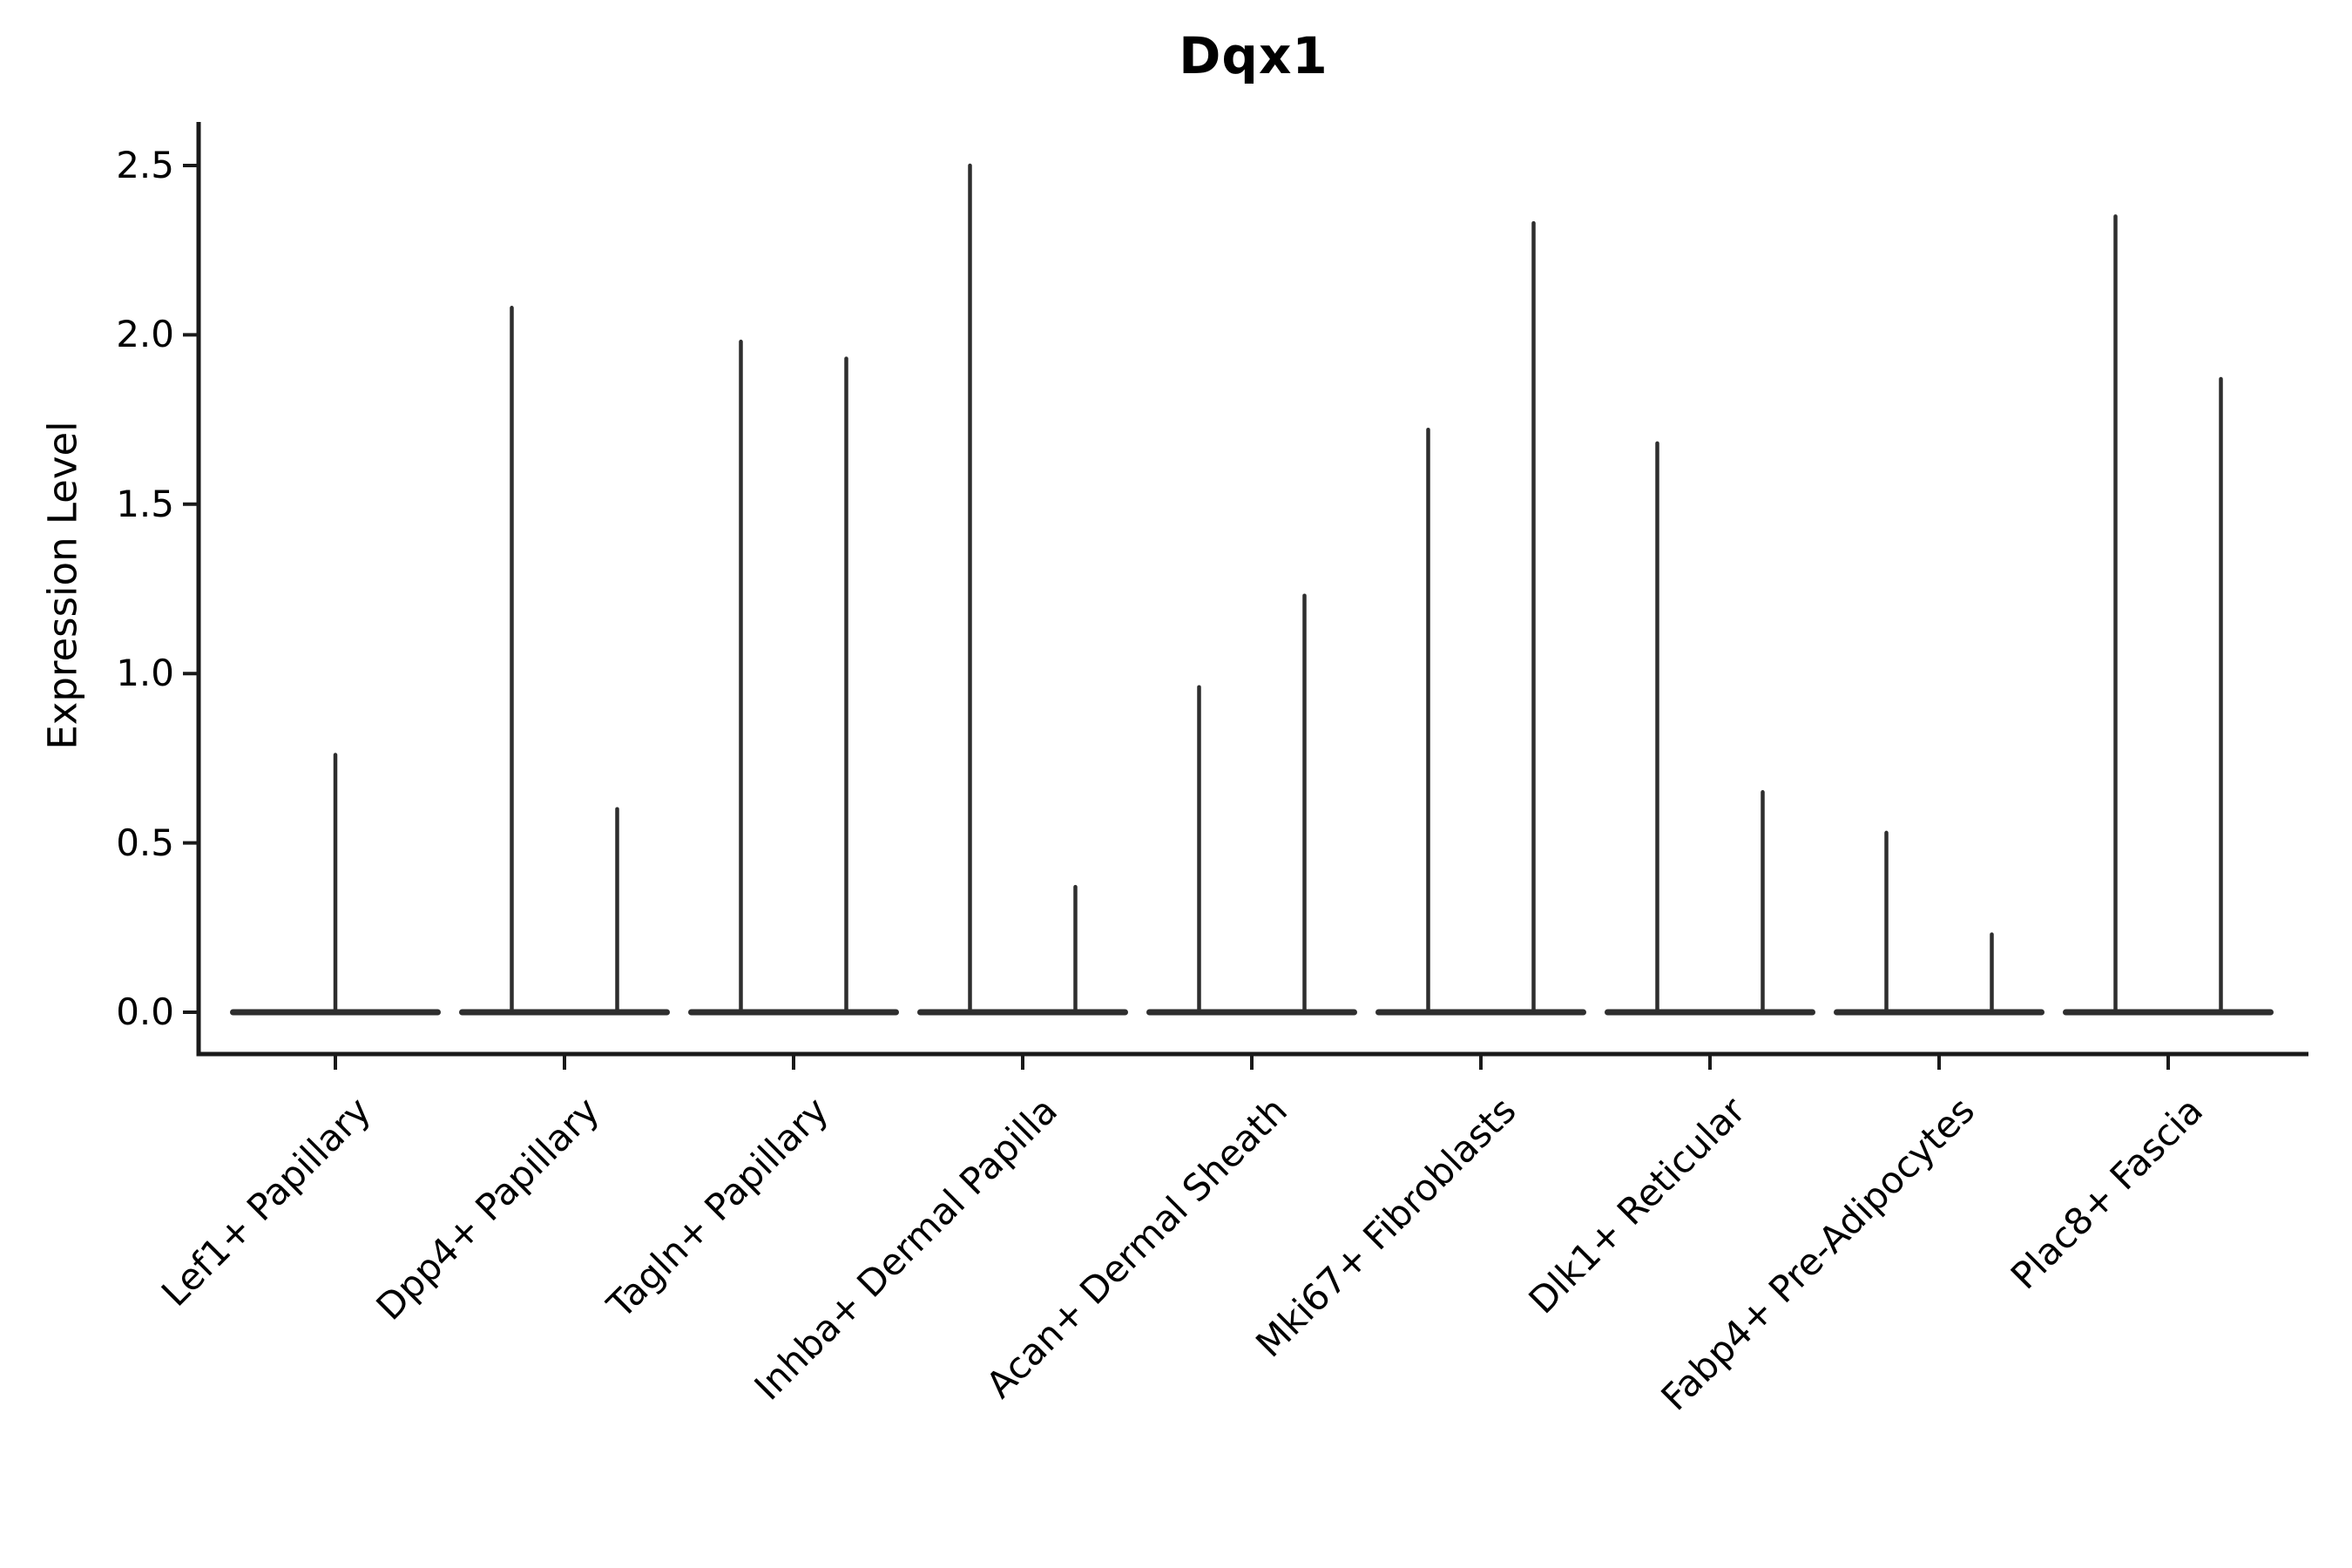 The image size is (2352, 1568). What do you see at coordinates (145, 1012) in the screenshot?
I see `y-tick-label: 0.0` at bounding box center [145, 1012].